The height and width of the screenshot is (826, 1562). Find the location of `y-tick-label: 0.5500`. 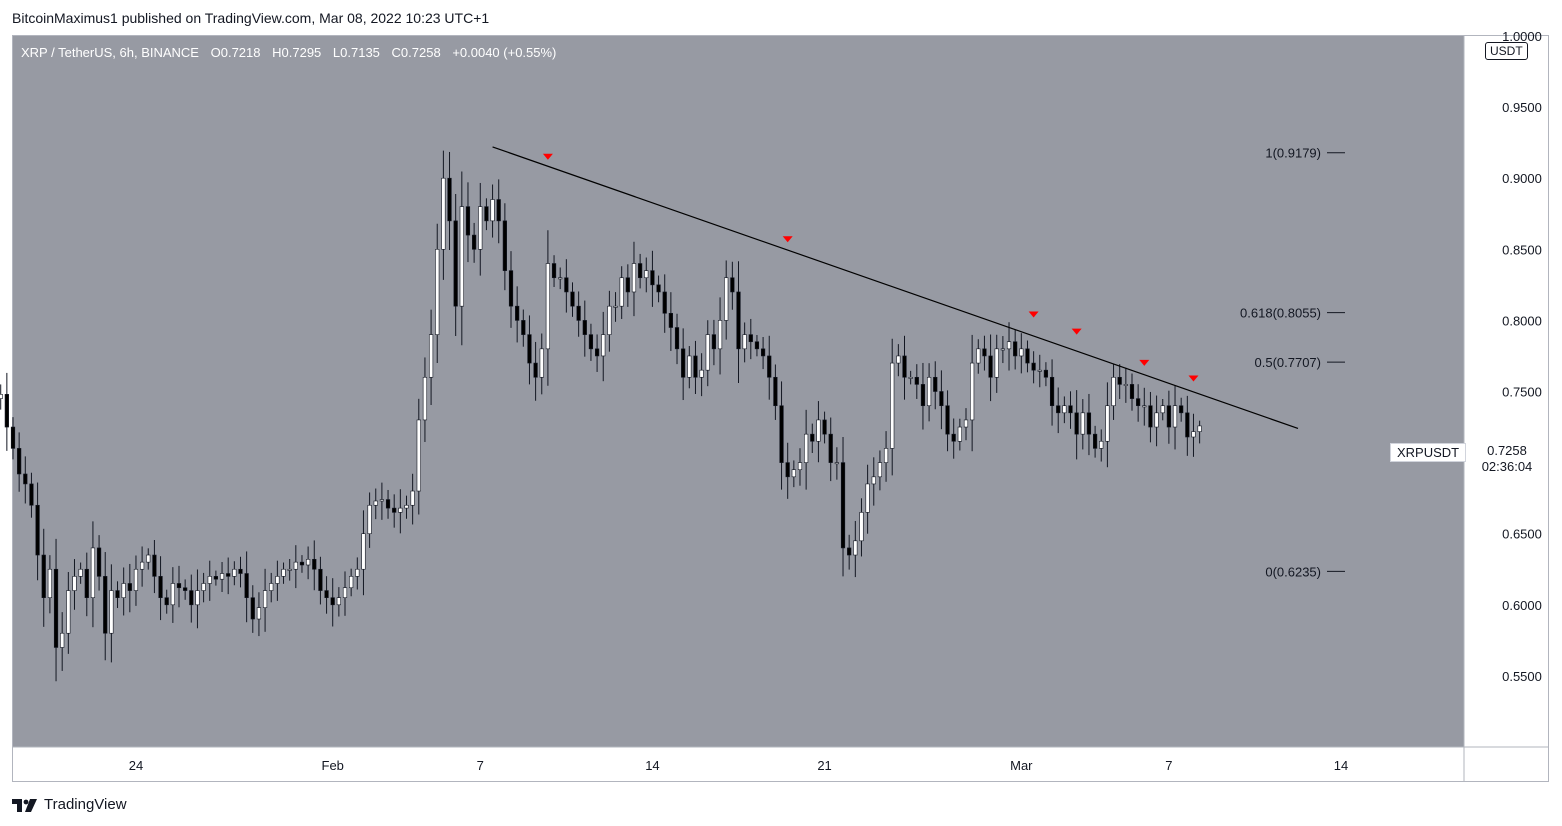

y-tick-label: 0.5500 is located at coordinates (1522, 676).